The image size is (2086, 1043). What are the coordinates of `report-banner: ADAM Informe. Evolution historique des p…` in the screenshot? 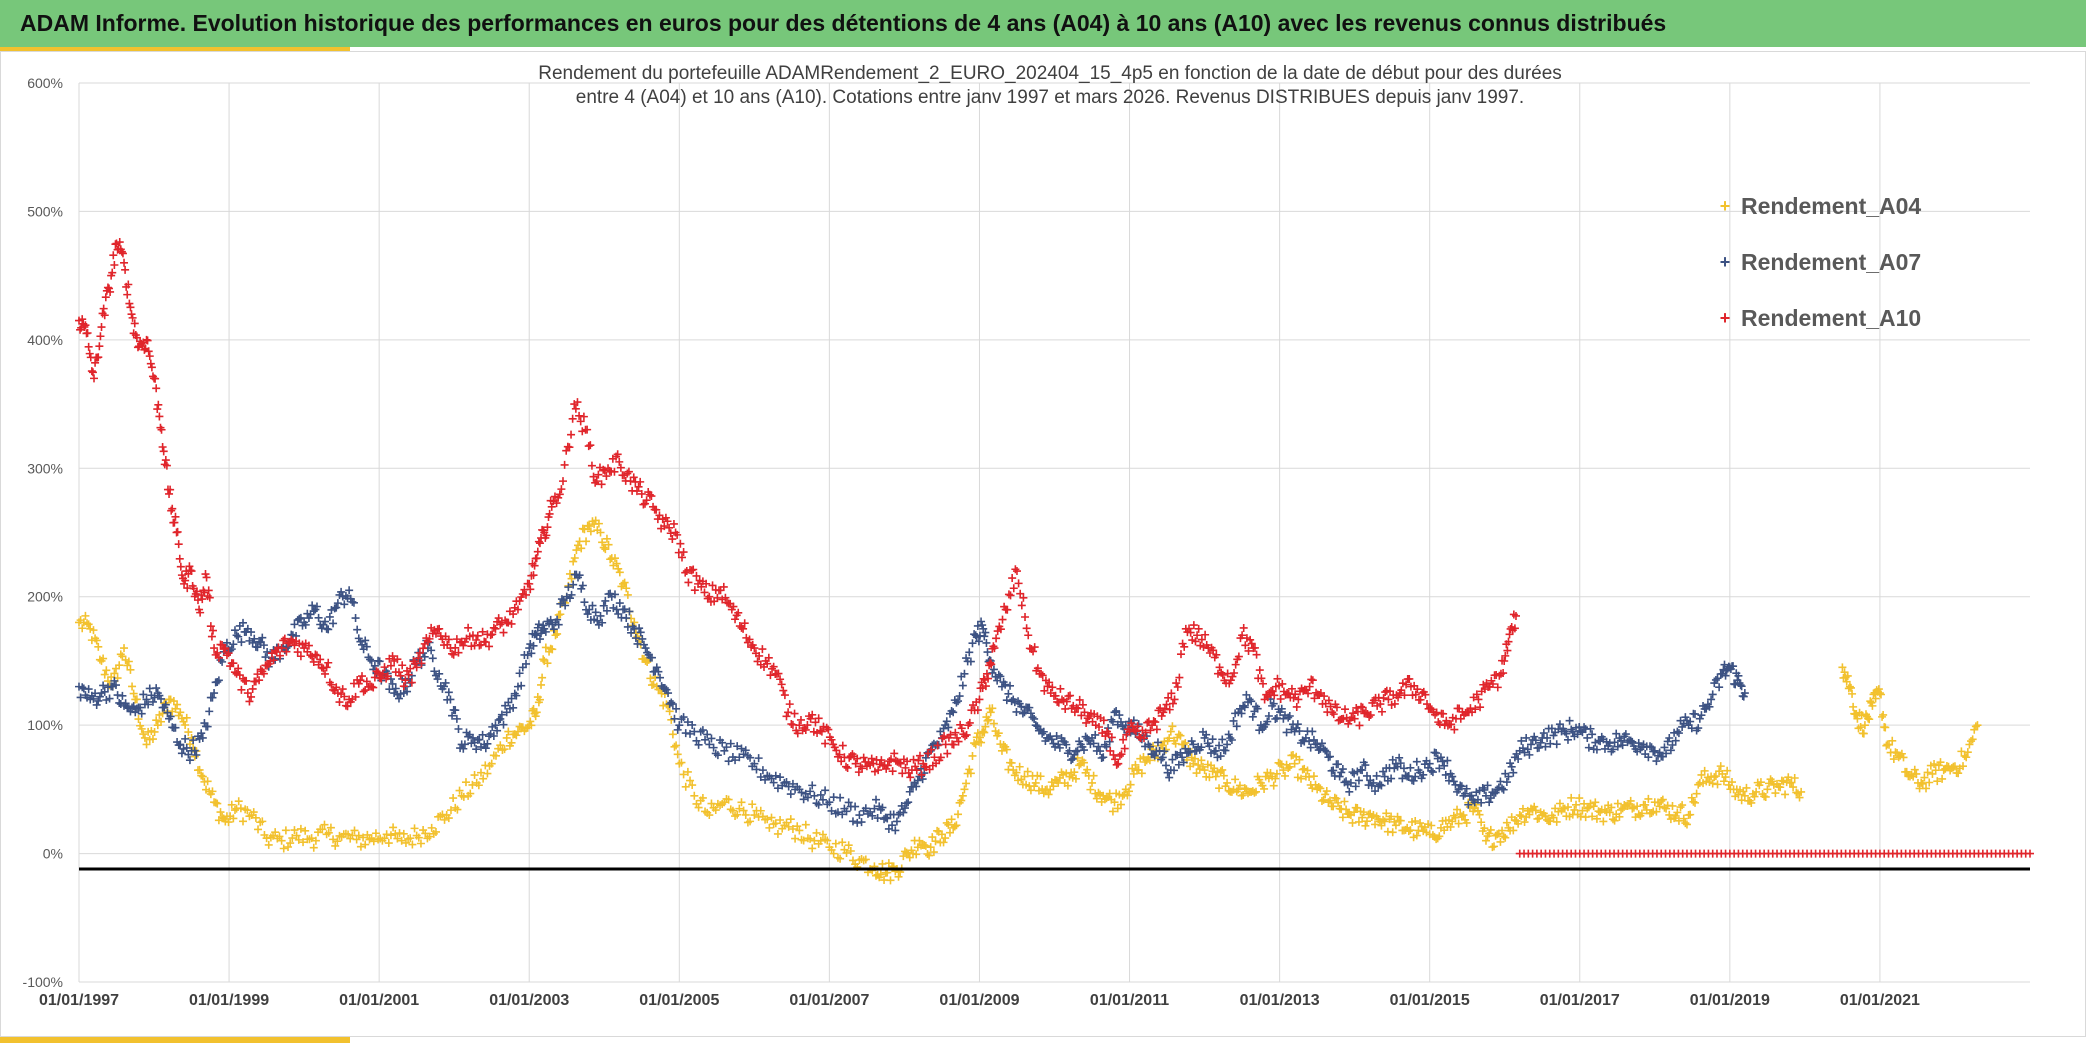 It's located at (1043, 23).